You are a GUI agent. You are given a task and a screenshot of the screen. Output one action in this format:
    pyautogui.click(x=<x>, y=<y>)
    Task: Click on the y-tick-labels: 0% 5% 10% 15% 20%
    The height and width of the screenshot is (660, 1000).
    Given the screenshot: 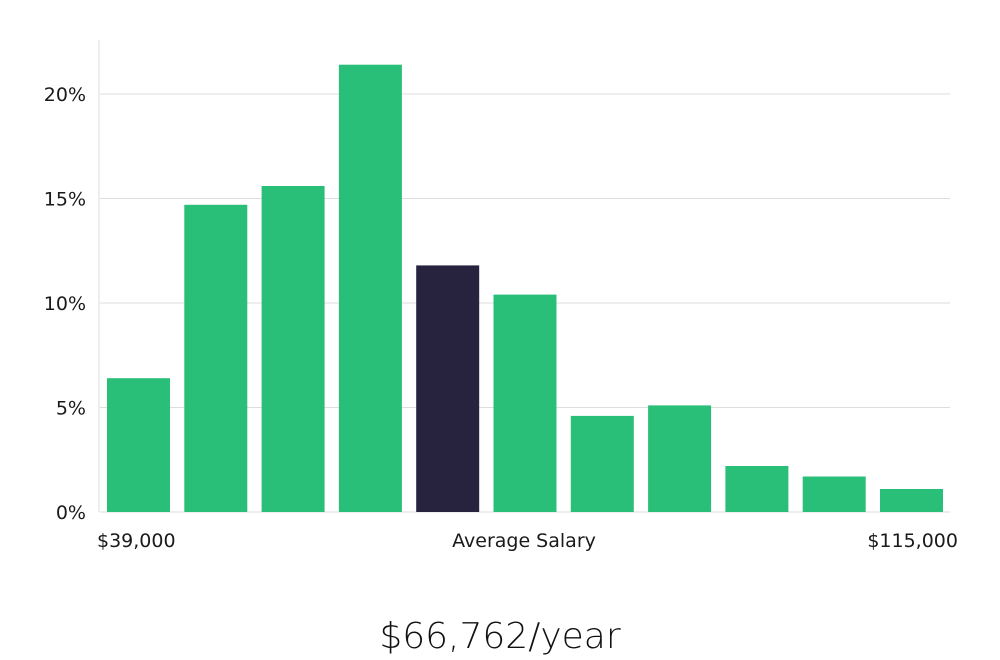 What is the action you would take?
    pyautogui.click(x=65, y=304)
    